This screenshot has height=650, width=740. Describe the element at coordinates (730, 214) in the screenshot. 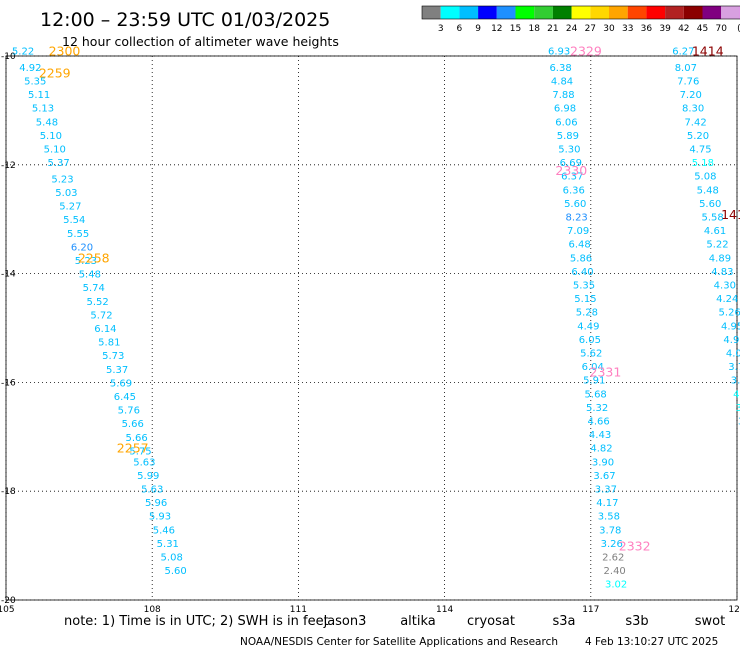

I see `pass-label: 1413` at that location.